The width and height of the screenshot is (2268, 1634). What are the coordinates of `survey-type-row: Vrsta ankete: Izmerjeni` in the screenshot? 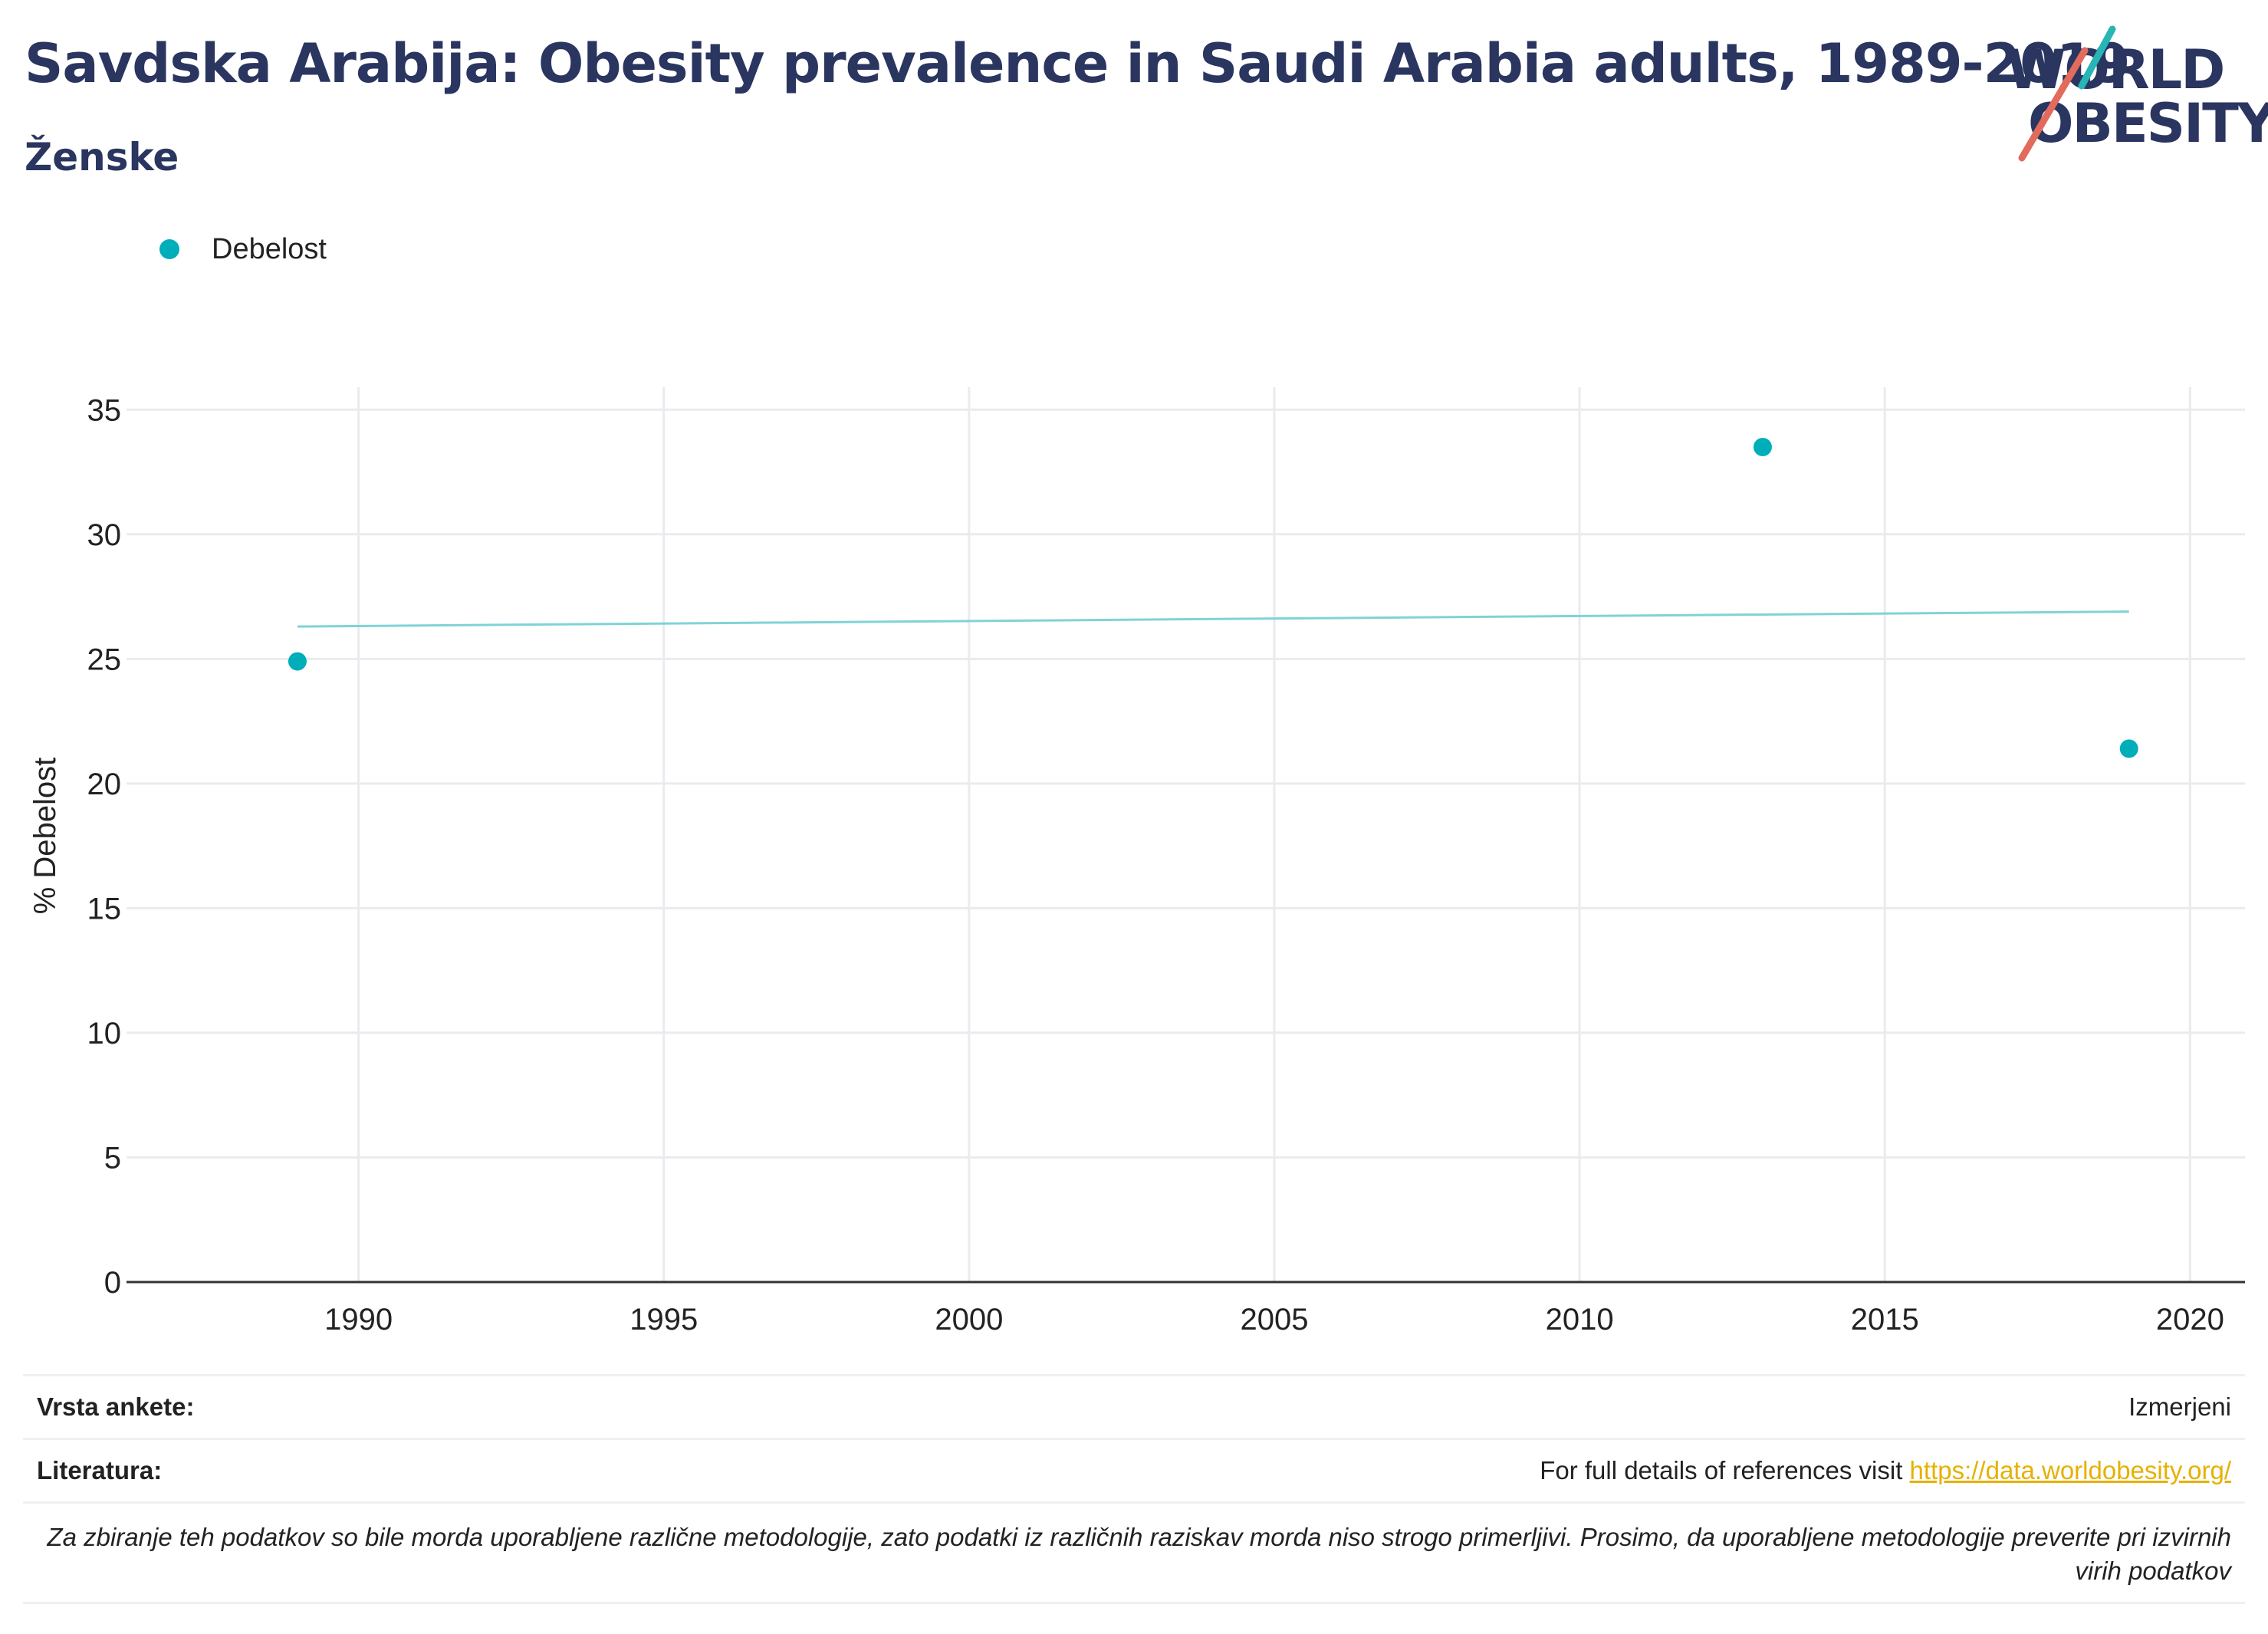 It's located at (1134, 1406).